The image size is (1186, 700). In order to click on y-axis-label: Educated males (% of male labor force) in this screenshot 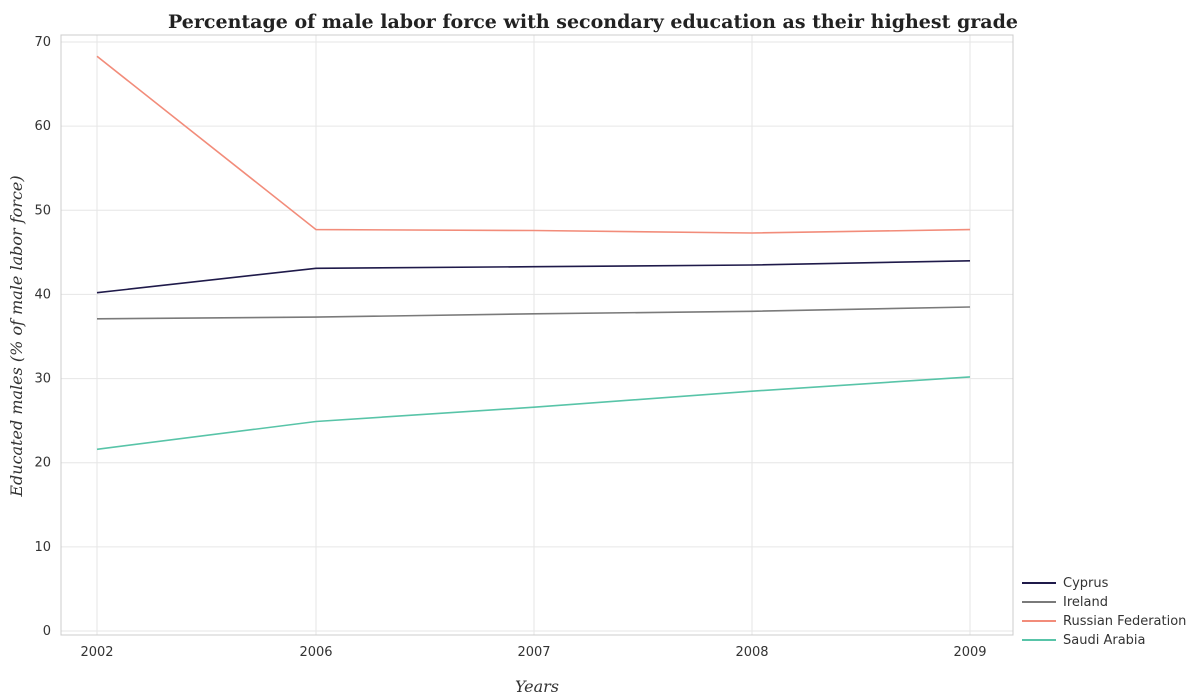, I will do `click(16, 336)`.